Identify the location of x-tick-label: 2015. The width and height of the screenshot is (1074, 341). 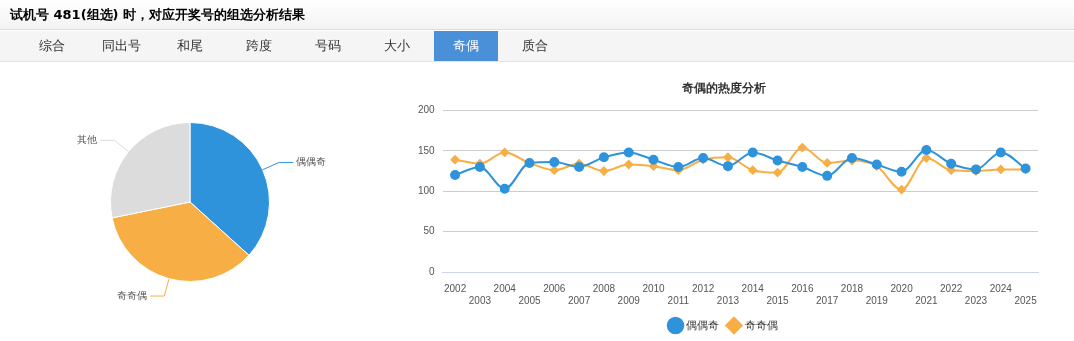
(778, 300).